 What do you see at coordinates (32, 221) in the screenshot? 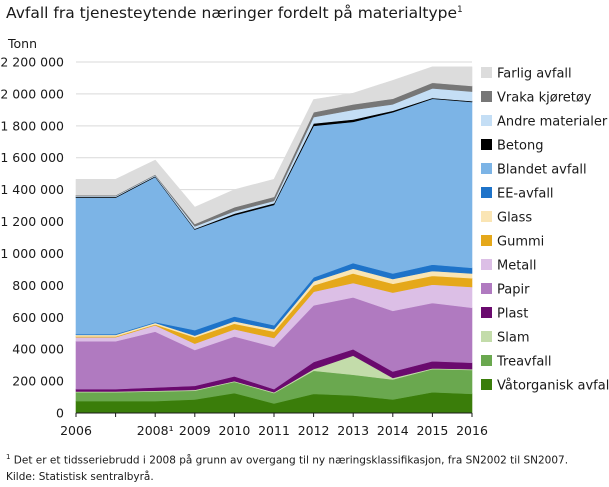
I see `y-tick-label: 1 200 000` at bounding box center [32, 221].